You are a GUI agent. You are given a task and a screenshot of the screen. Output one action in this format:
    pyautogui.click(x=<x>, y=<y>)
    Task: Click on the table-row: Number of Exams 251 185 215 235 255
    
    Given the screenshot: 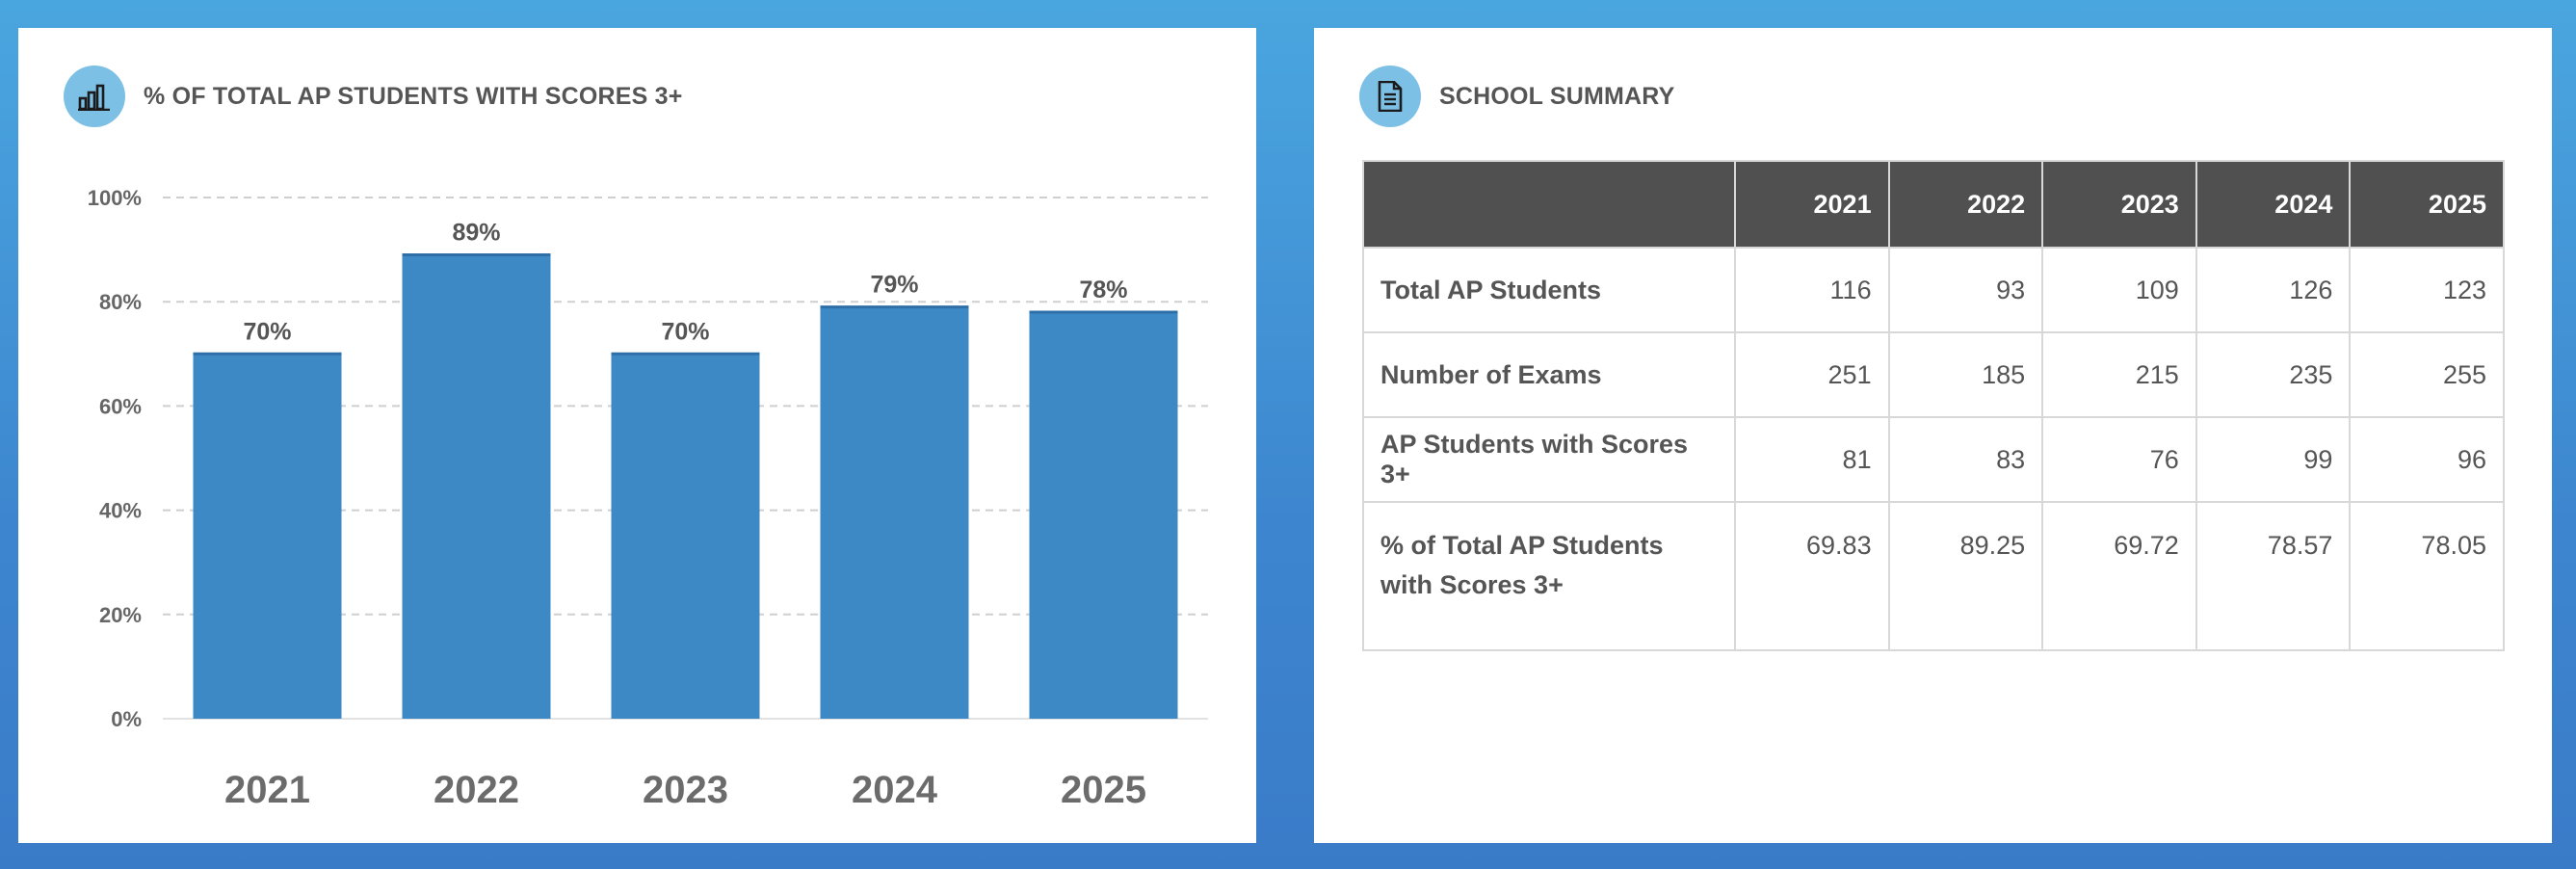 What is the action you would take?
    pyautogui.click(x=1934, y=374)
    